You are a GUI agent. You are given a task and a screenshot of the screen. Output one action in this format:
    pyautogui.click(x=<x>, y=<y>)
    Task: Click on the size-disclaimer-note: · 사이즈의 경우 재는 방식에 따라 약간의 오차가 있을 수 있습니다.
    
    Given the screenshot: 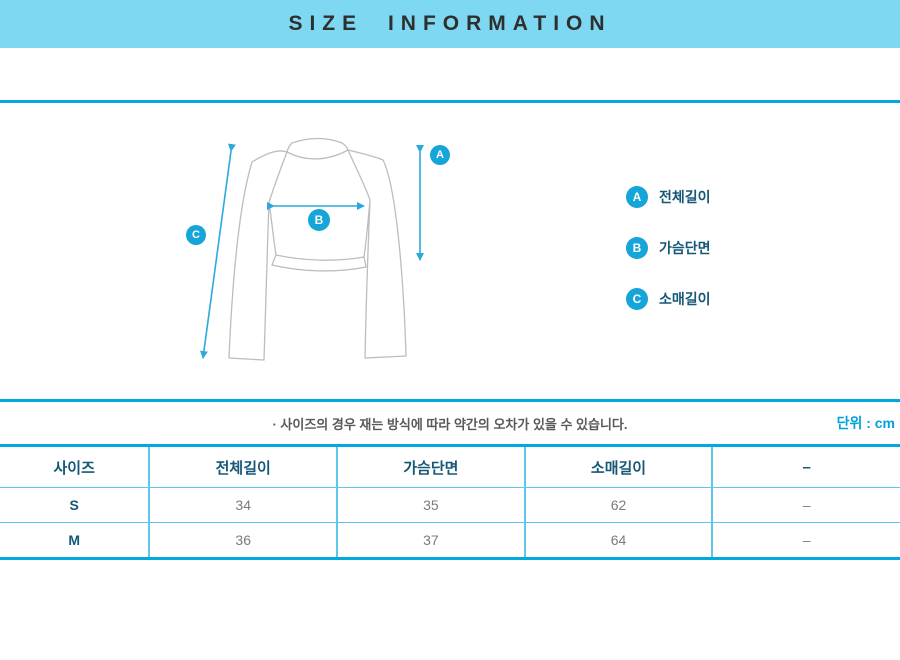 What is the action you would take?
    pyautogui.click(x=450, y=424)
    